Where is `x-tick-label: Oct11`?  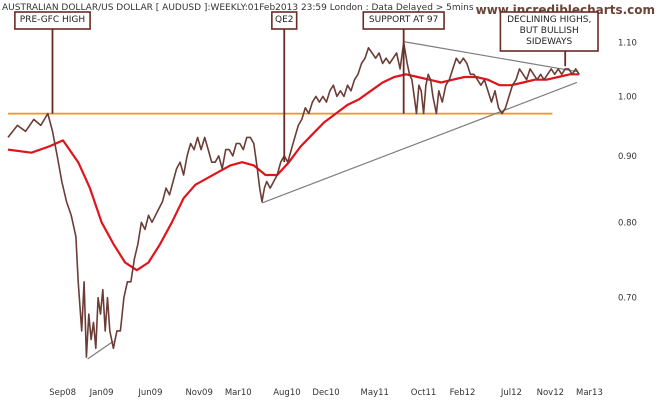
x-tick-label: Oct11 is located at coordinates (424, 393).